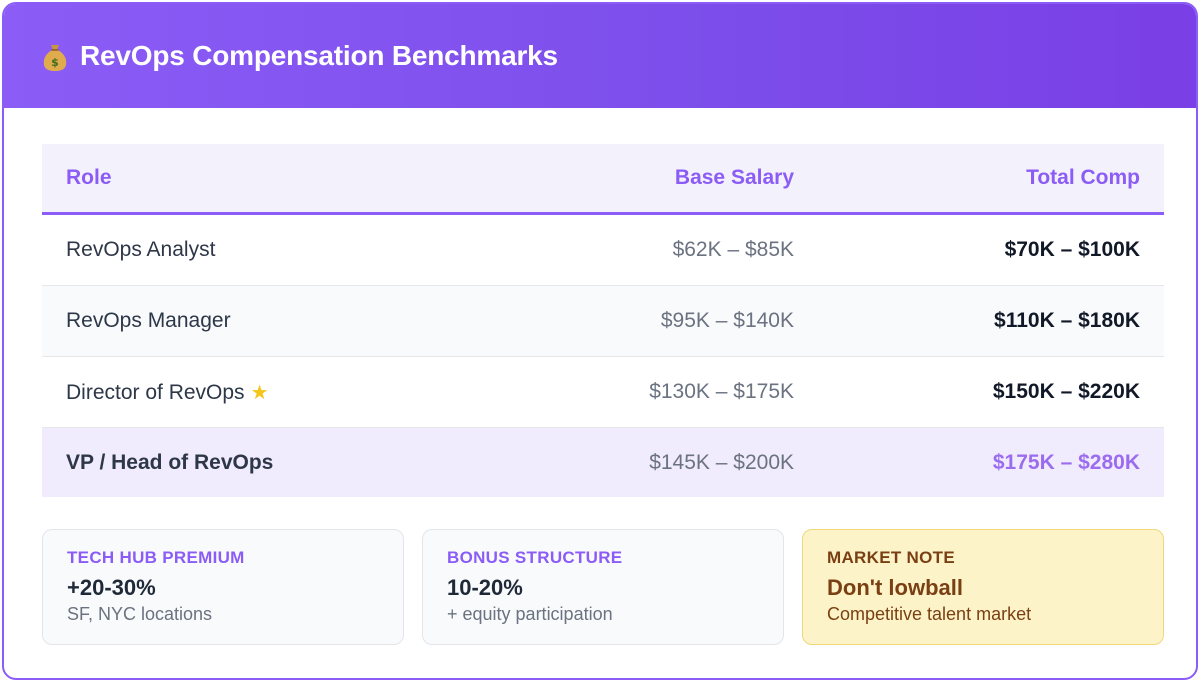  Describe the element at coordinates (603, 250) in the screenshot. I see `table-row: RevOps Analyst $62K – $85K $70K – $100K` at that location.